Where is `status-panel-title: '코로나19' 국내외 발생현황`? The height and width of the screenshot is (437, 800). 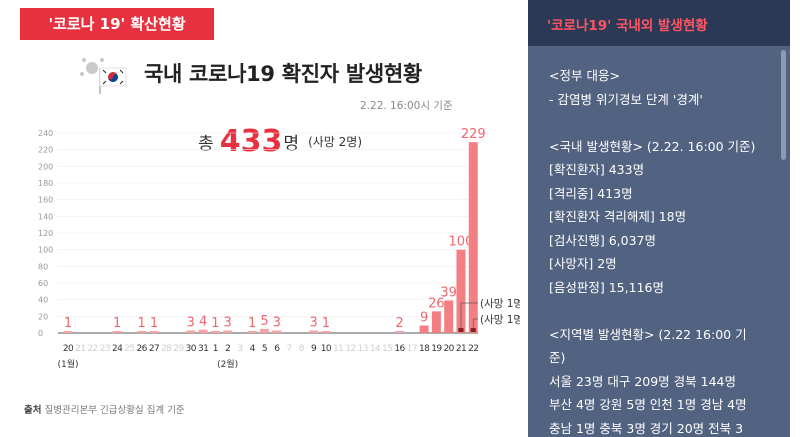
status-panel-title: '코로나19' 국내외 발생현황 is located at coordinates (627, 26).